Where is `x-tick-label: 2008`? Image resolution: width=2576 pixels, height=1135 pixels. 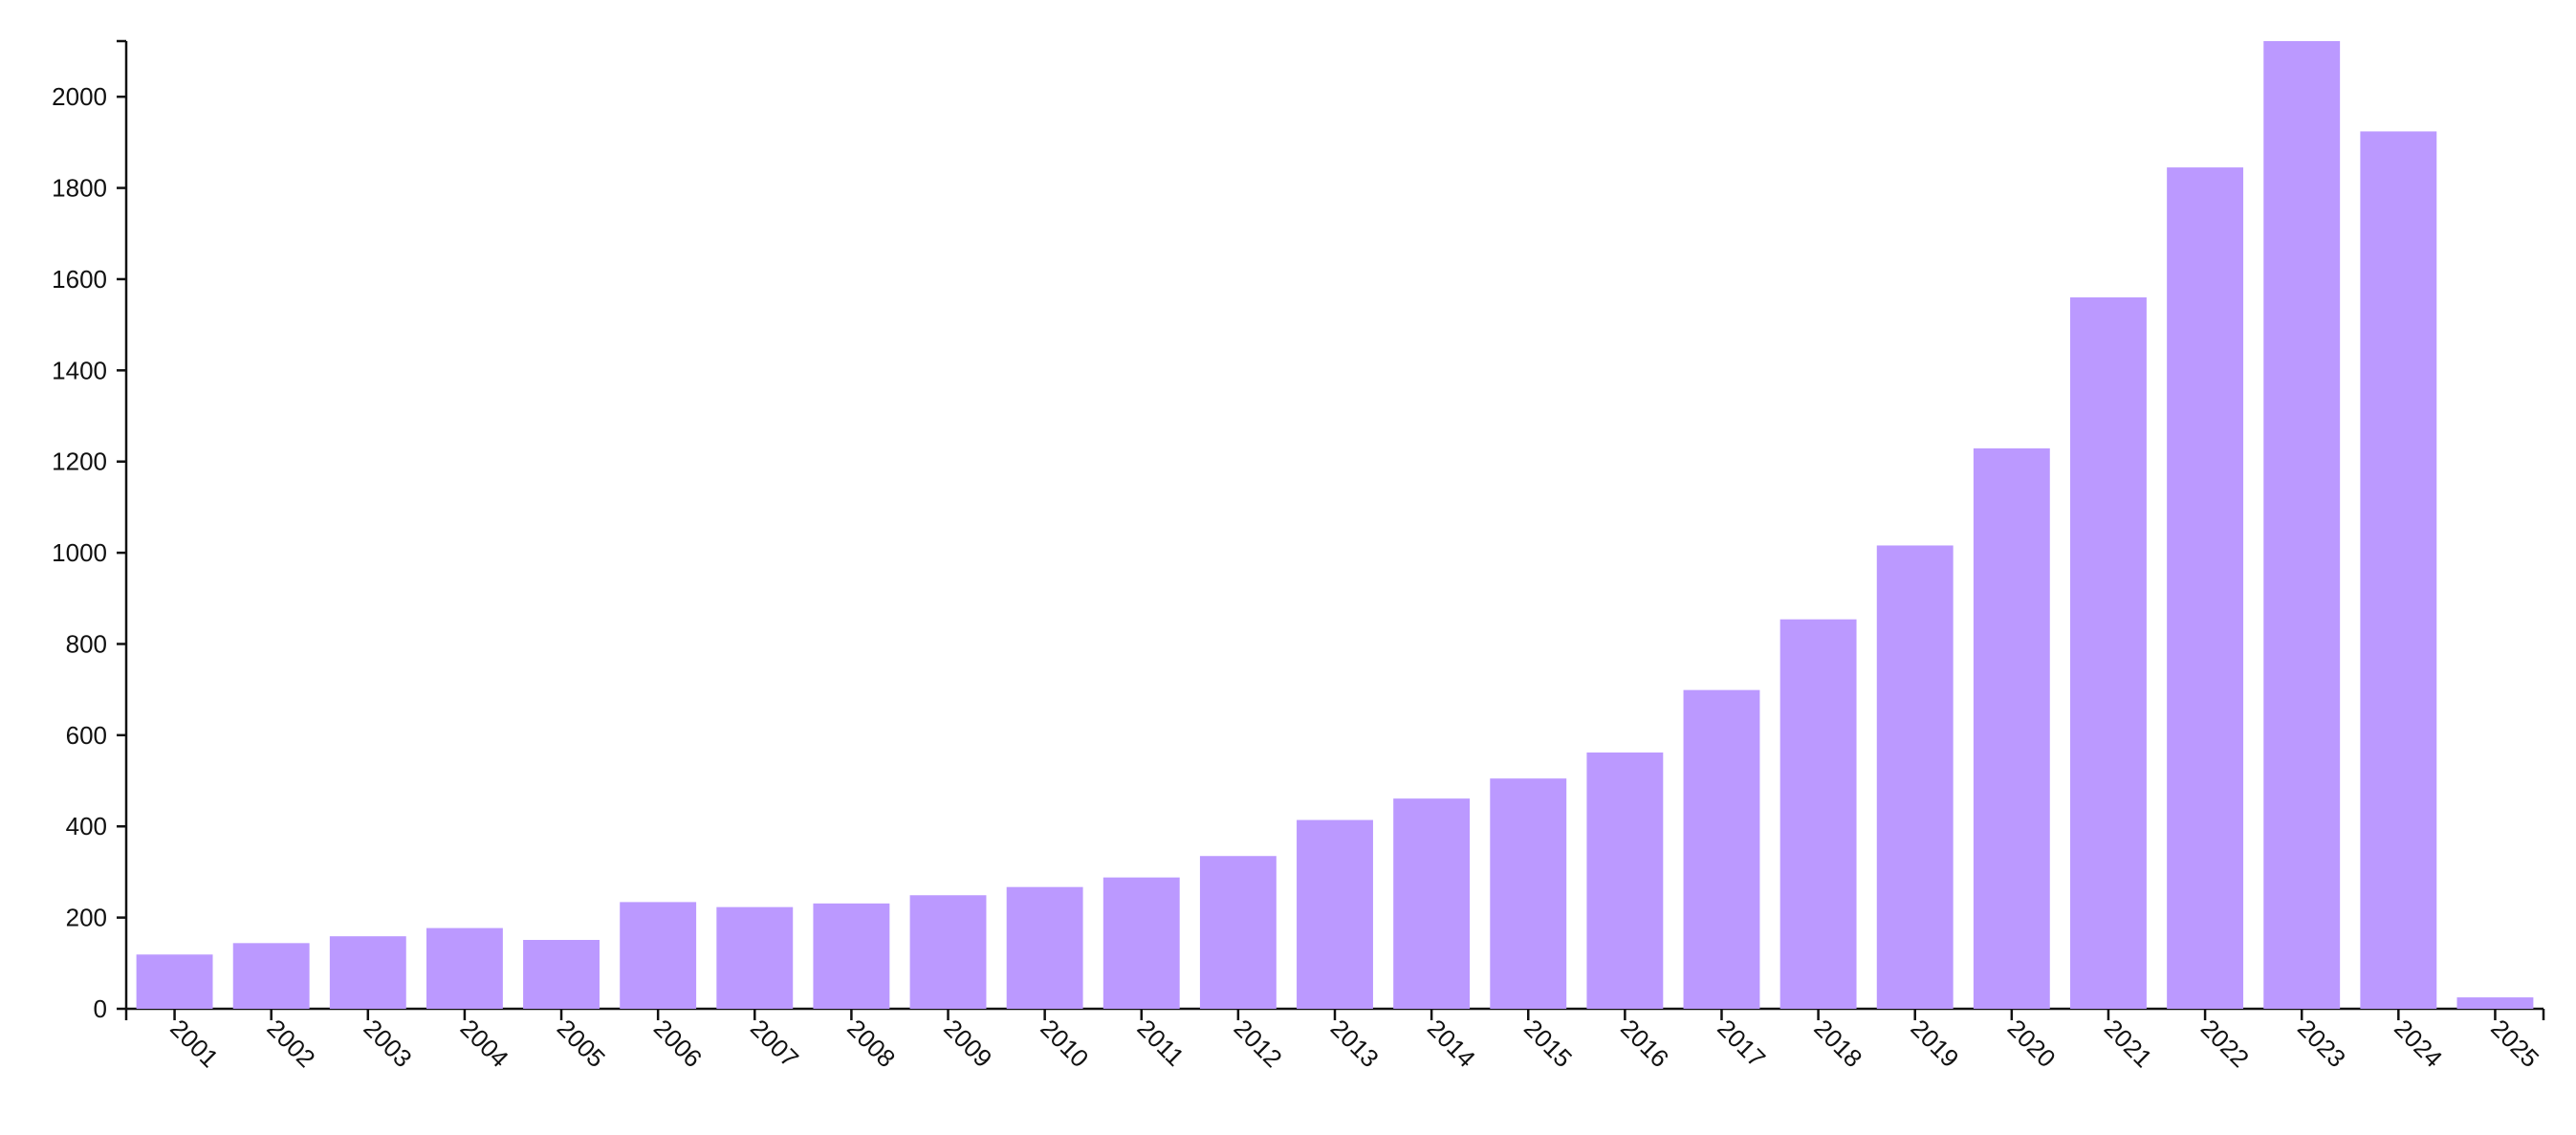 x-tick-label: 2008 is located at coordinates (871, 1044).